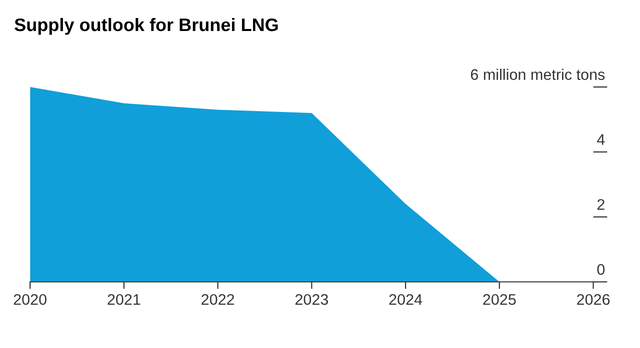 Image resolution: width=640 pixels, height=348 pixels. Describe the element at coordinates (537, 74) in the screenshot. I see `y-tick-label: 6 million metric tons` at that location.